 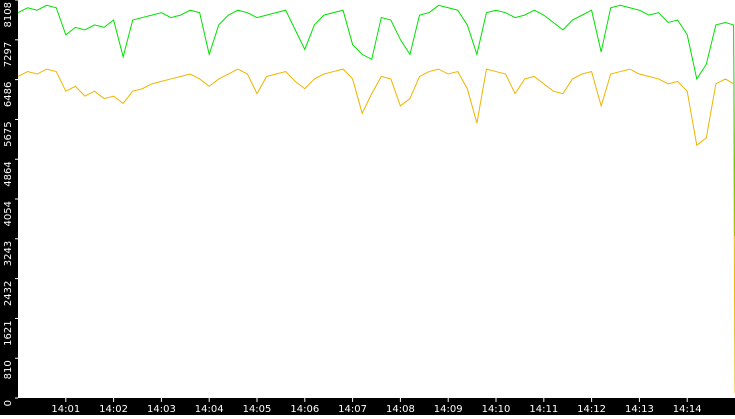 What do you see at coordinates (639, 409) in the screenshot?
I see `x-tick-label: 14:13` at bounding box center [639, 409].